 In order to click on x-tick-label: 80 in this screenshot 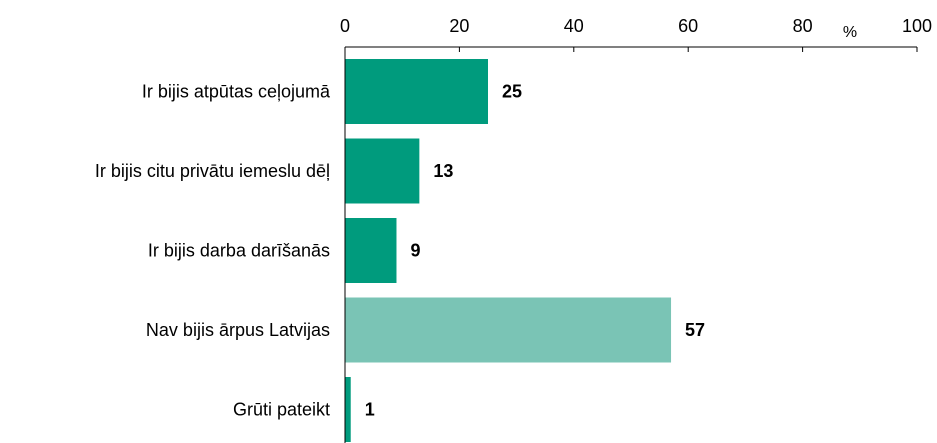, I will do `click(803, 26)`.